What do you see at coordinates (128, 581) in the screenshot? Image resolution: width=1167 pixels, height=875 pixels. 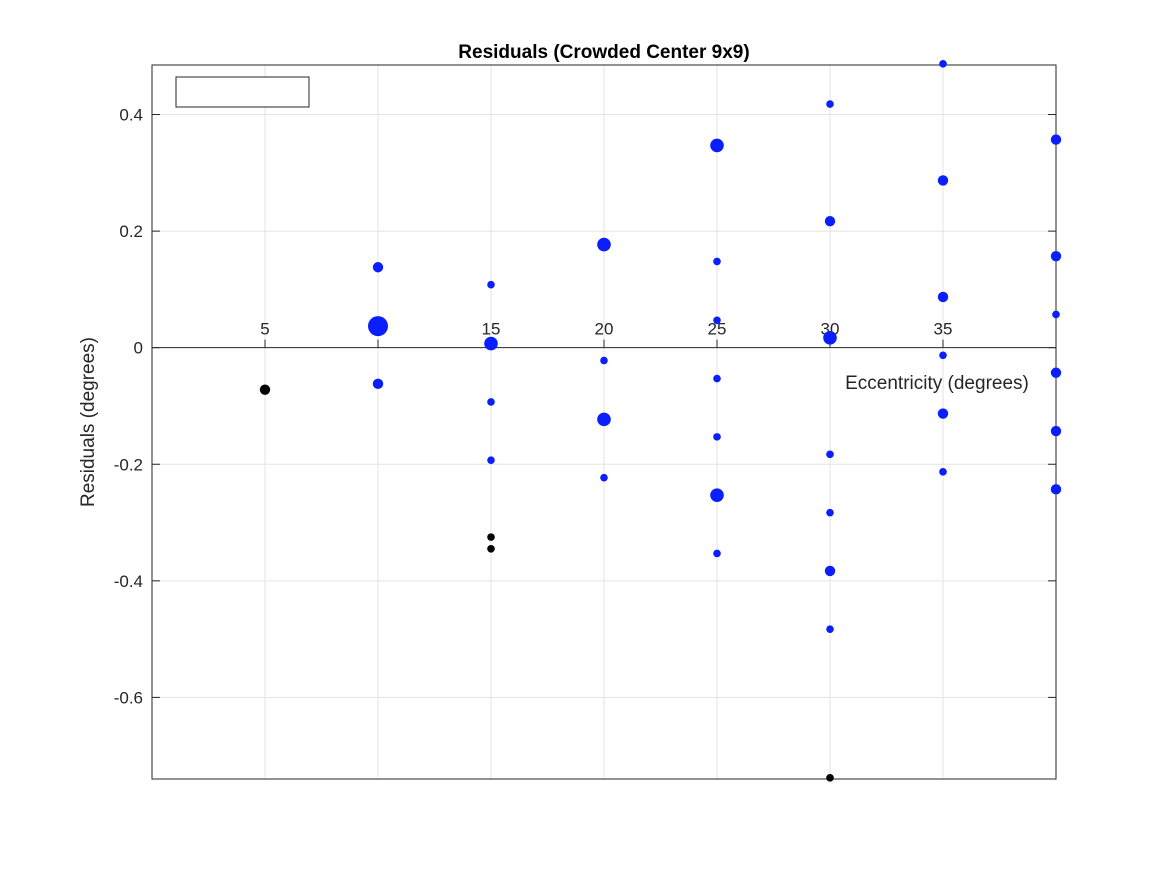 I see `y-tick-label: -0.4` at bounding box center [128, 581].